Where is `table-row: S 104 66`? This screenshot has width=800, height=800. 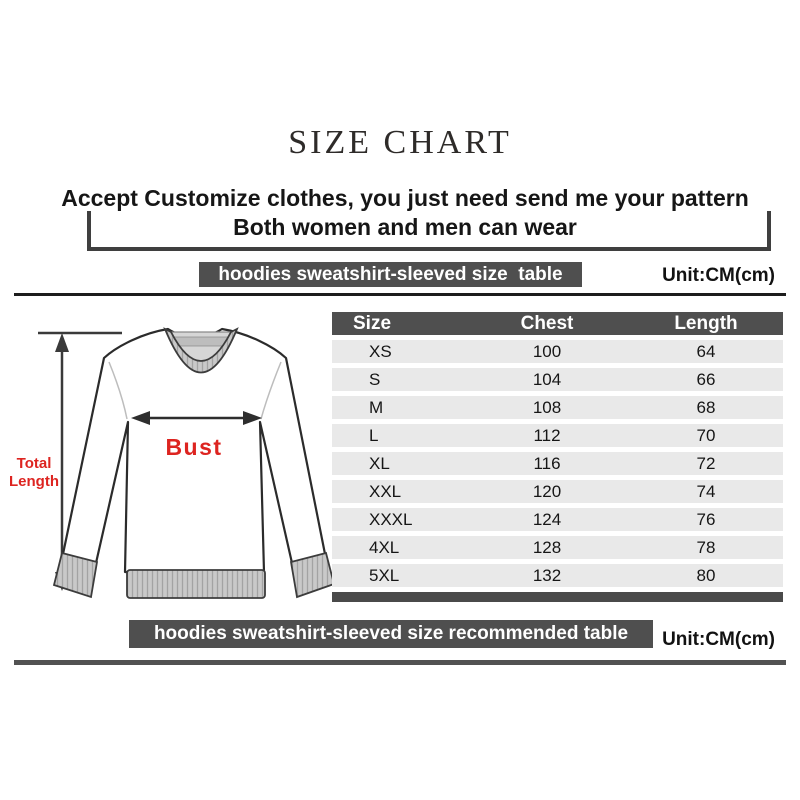 table-row: S 104 66 is located at coordinates (557, 379).